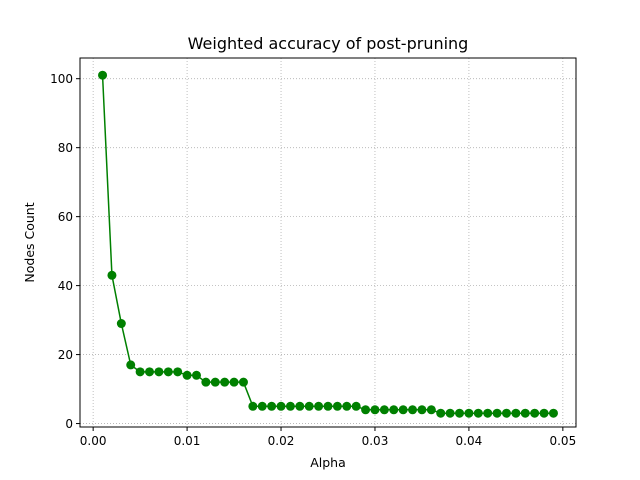 The height and width of the screenshot is (480, 640). Describe the element at coordinates (469, 441) in the screenshot. I see `x-tick-label: 0.04` at that location.